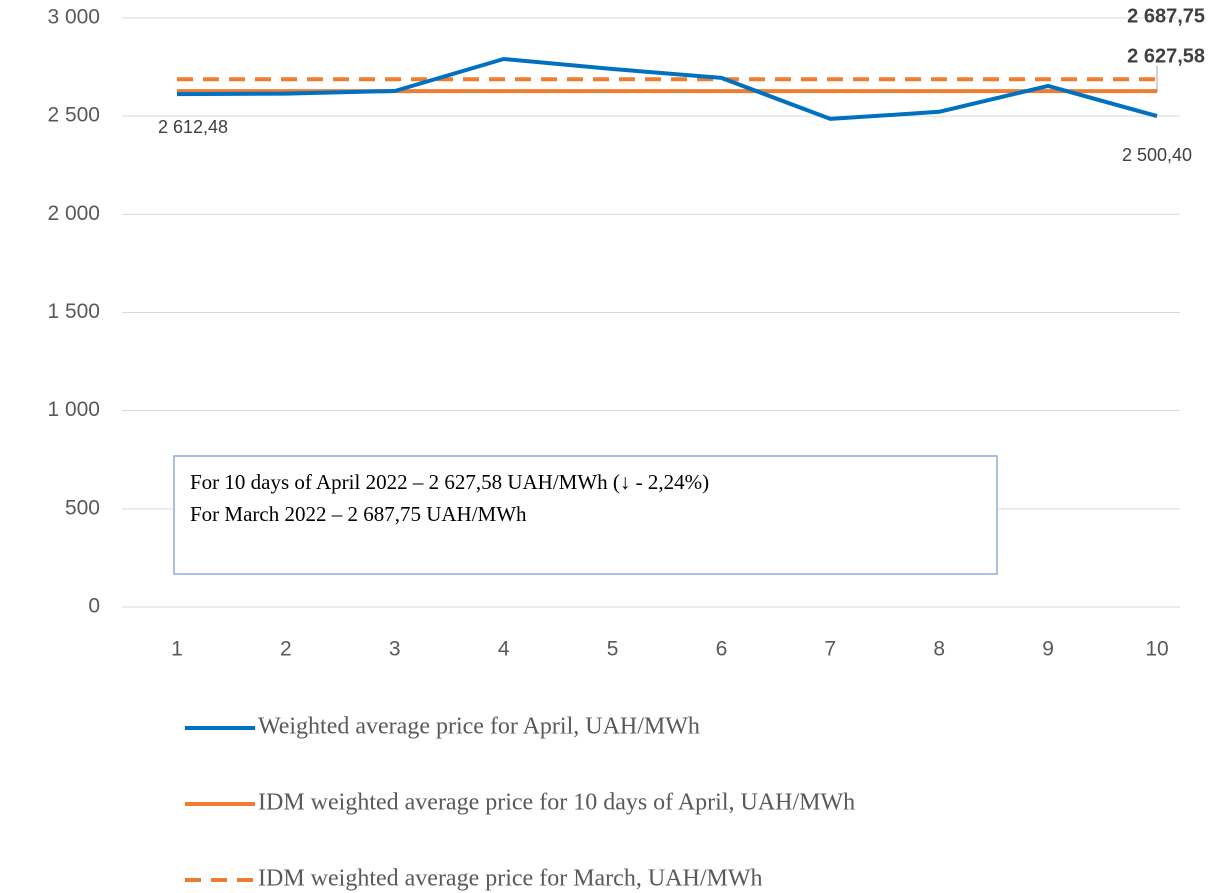 This screenshot has height=893, width=1214. I want to click on x-tick-label: 1, so click(177, 649).